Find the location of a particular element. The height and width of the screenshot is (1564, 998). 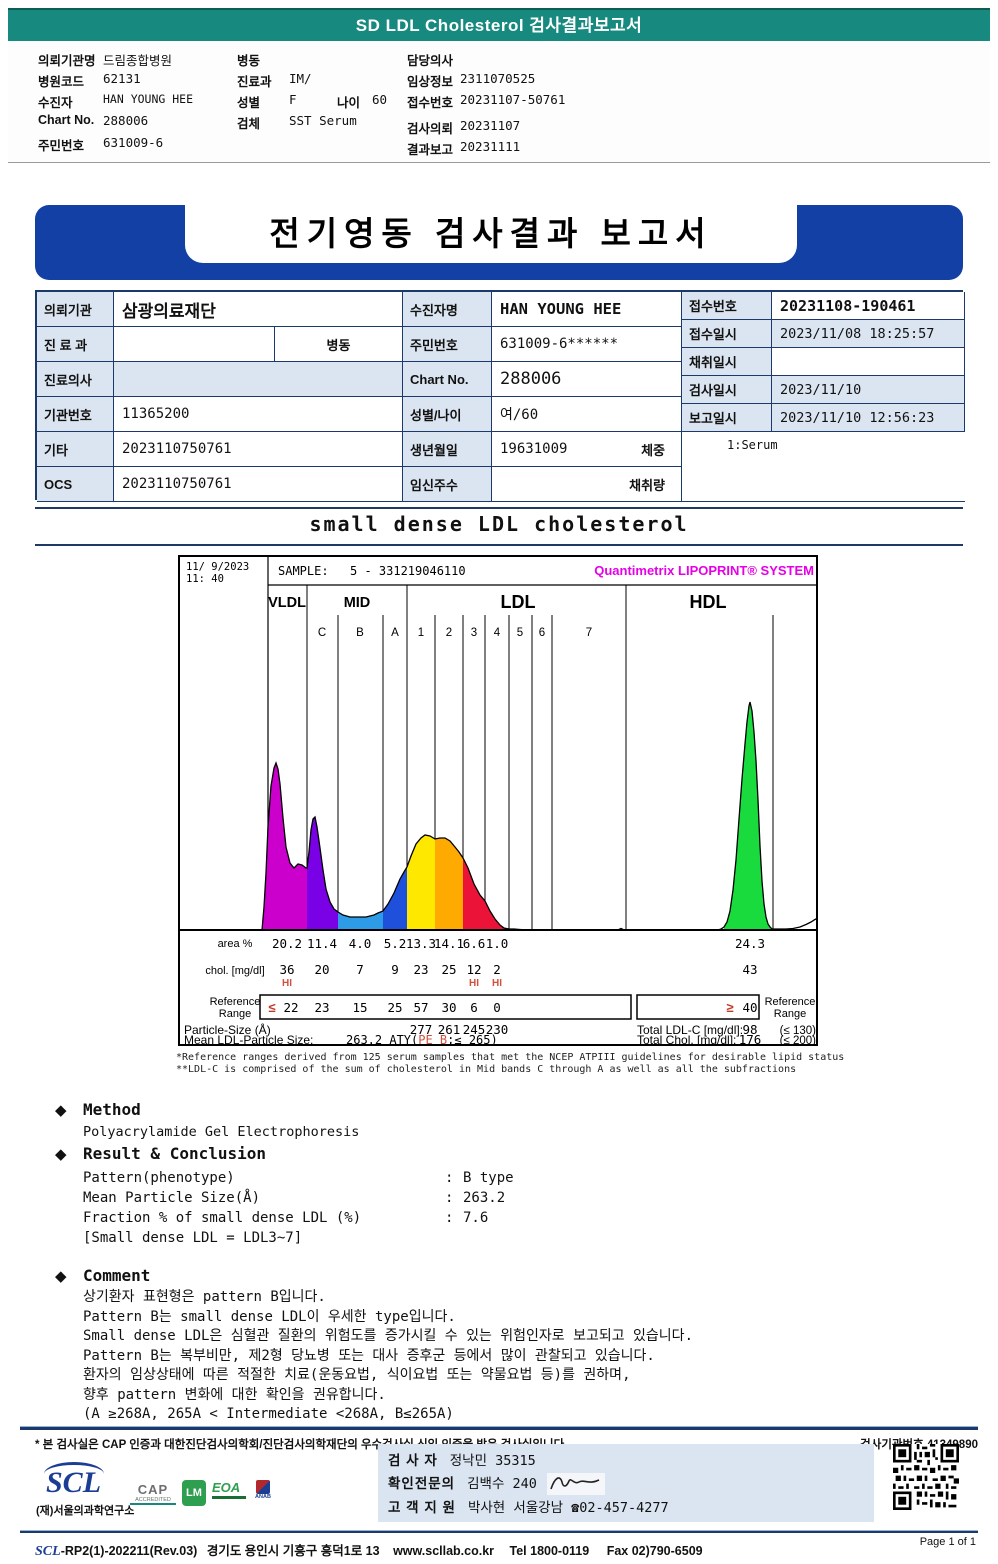

total-chol-ref: (≤ 200) is located at coordinates (798, 1040).